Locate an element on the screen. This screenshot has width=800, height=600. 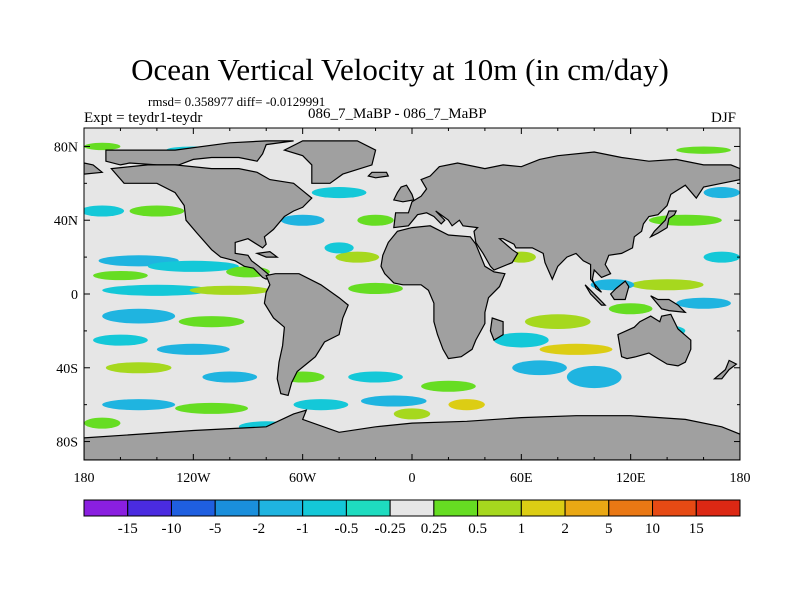
colorbar-label: 0.5 is located at coordinates (477, 529).